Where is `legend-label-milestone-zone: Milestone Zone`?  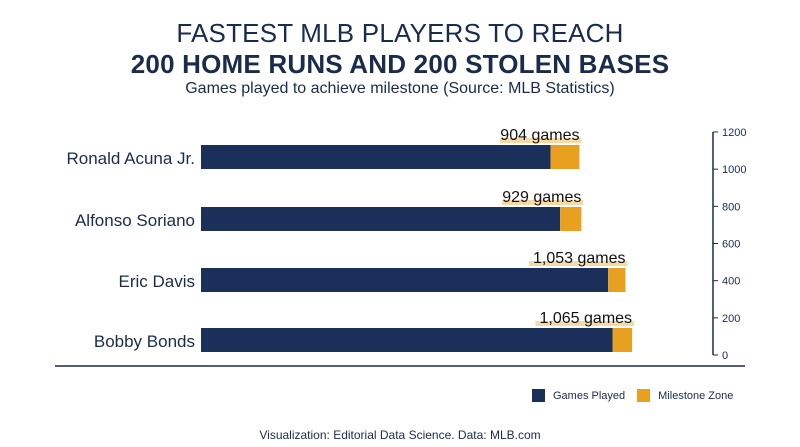 legend-label-milestone-zone: Milestone Zone is located at coordinates (696, 395).